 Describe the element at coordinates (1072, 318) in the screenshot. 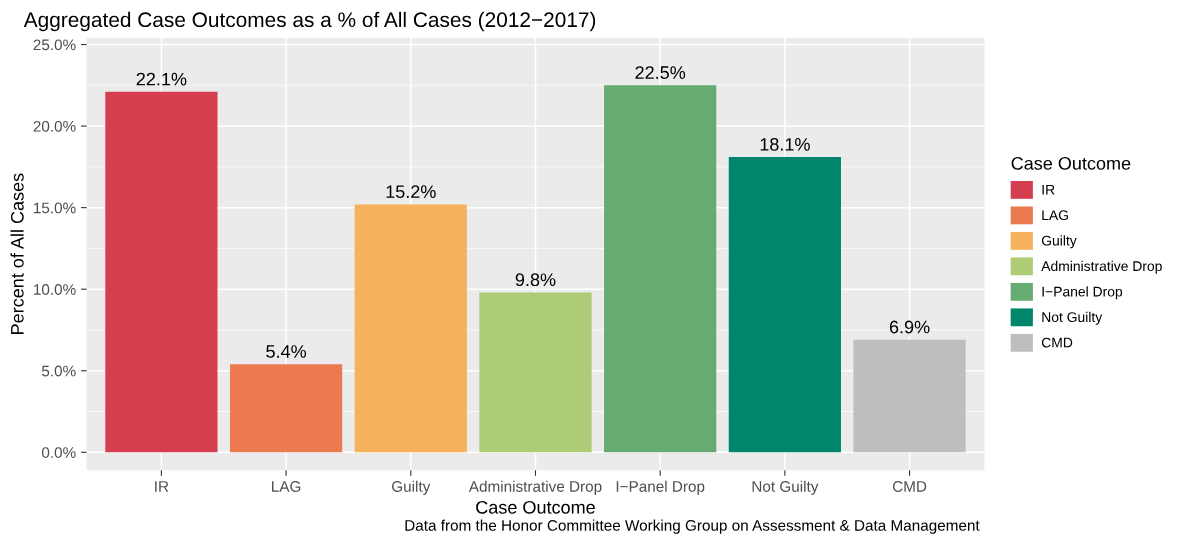

I see `legend-label: Not Guilty` at that location.